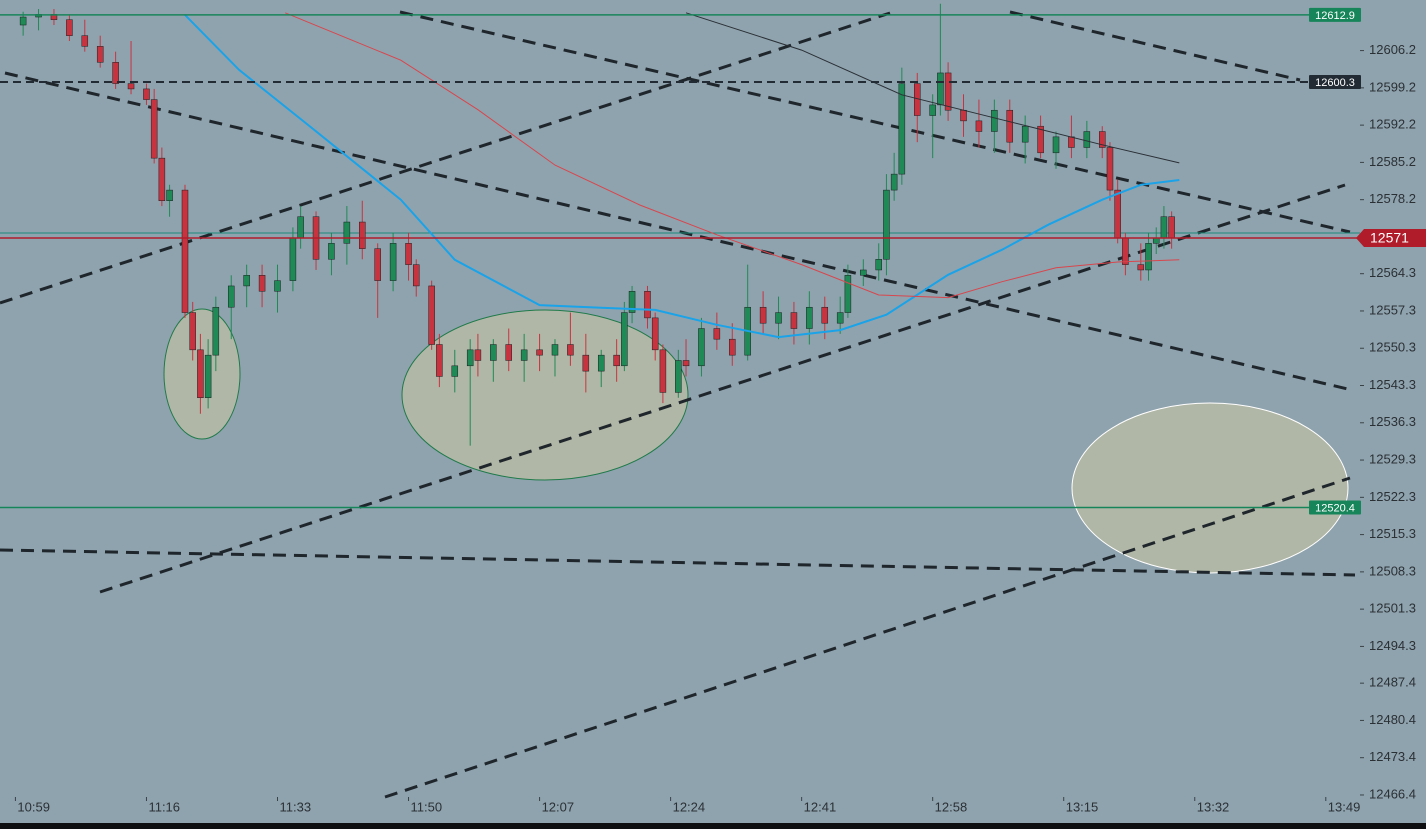  I want to click on y-tick-label: 12508.3, so click(1392, 570).